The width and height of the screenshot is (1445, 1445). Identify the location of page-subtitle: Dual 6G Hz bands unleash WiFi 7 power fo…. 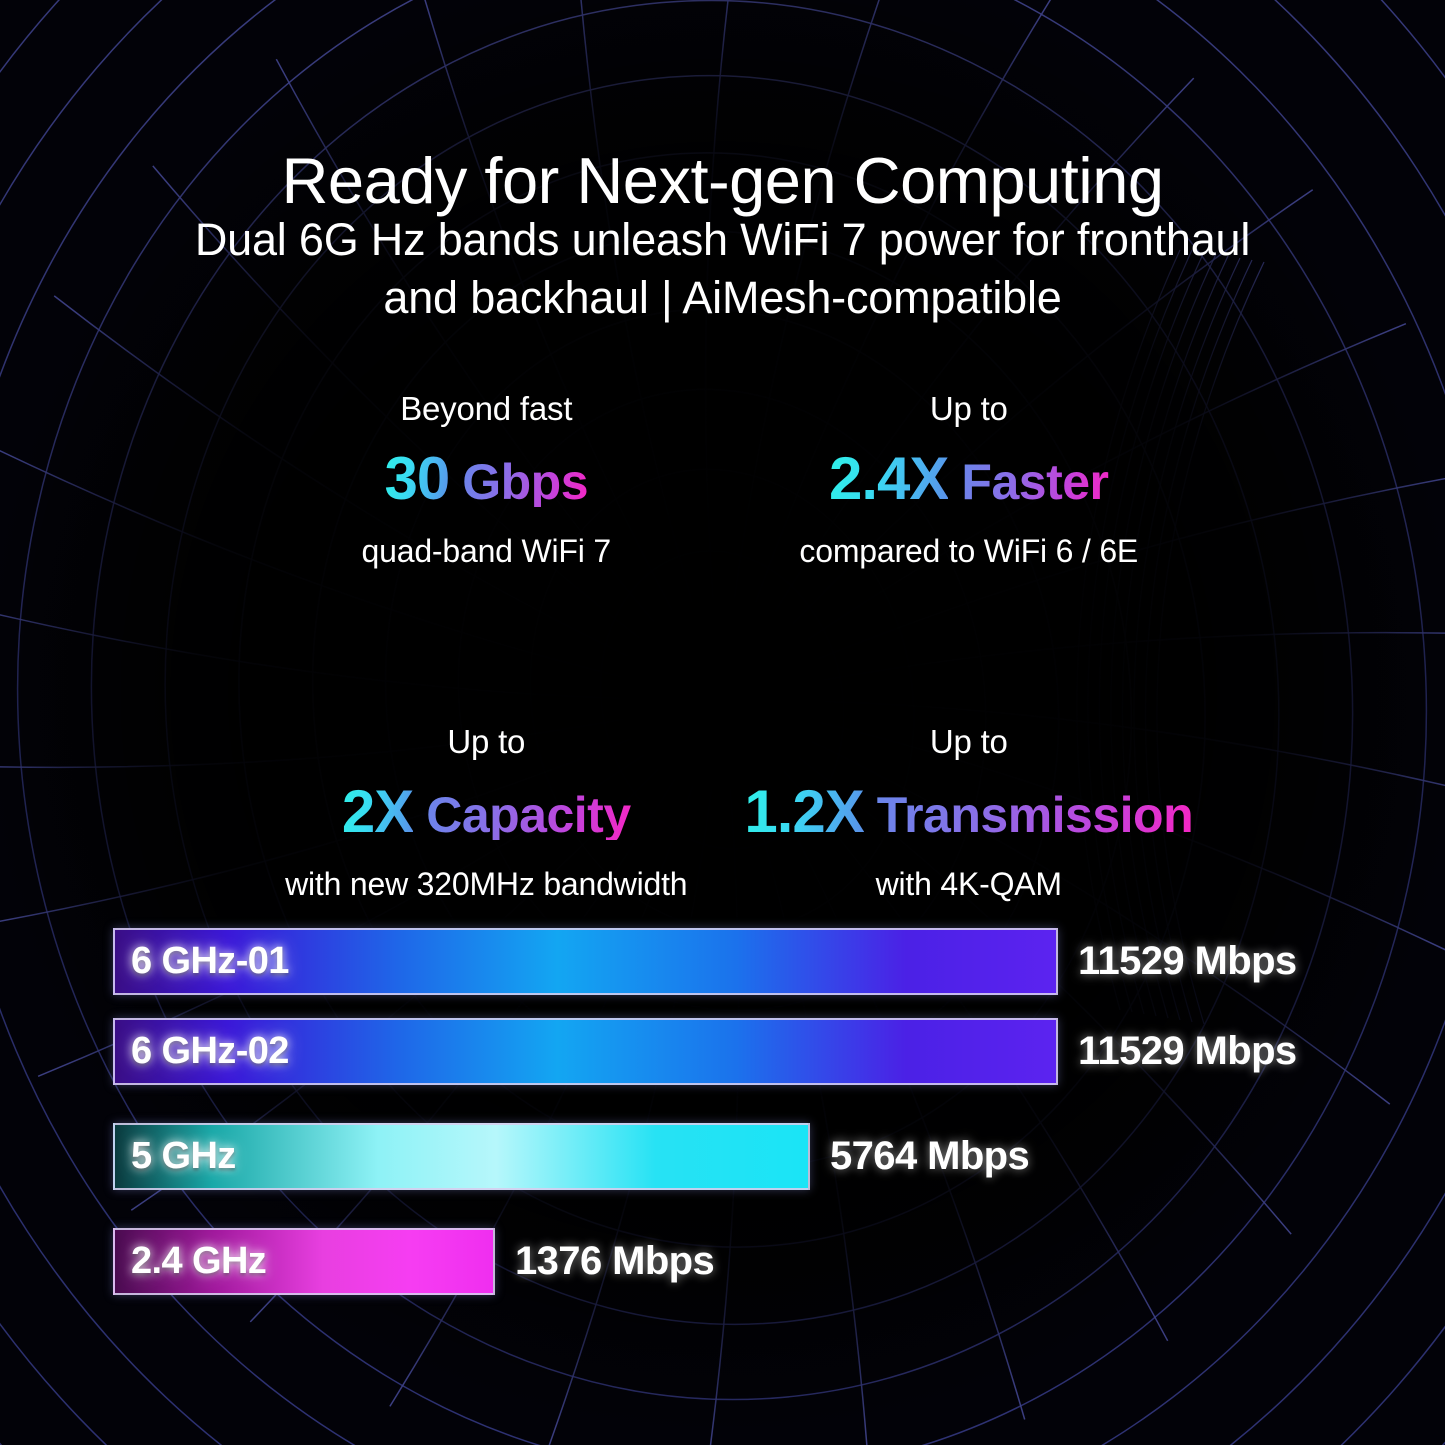
(722, 268).